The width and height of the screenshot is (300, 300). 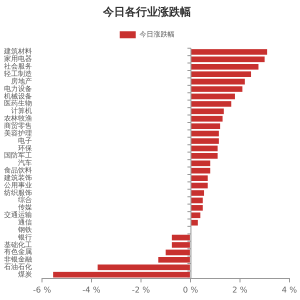 I want to click on x-tick-label: 4 %, so click(x=290, y=289).